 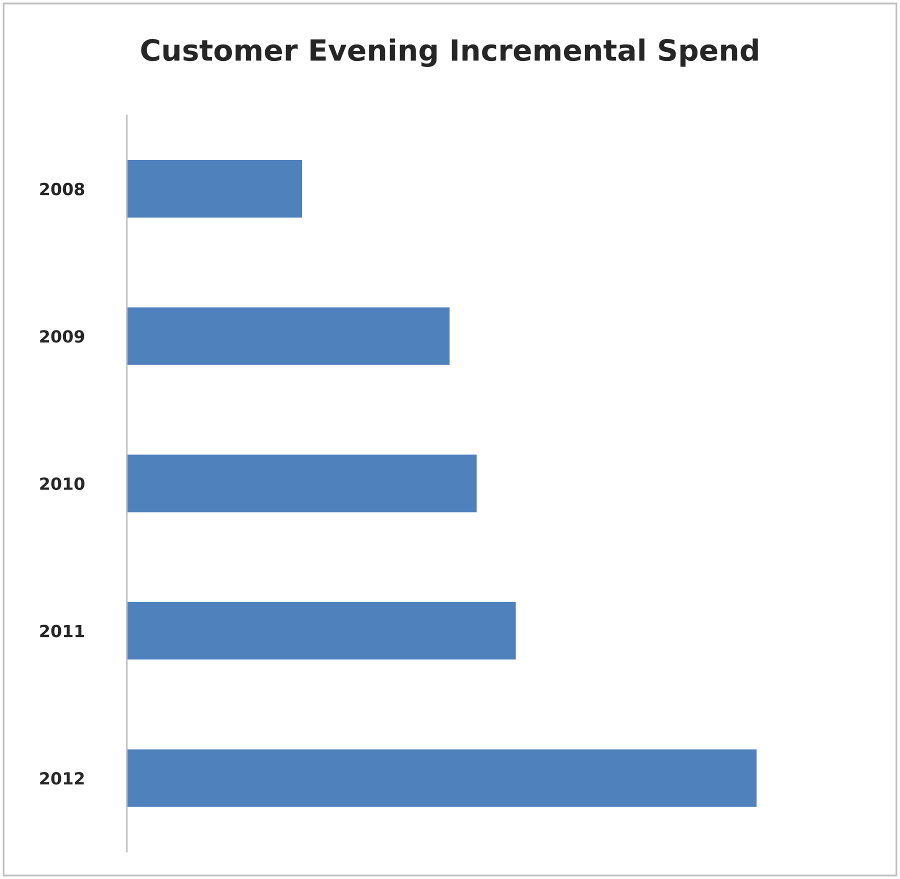 What do you see at coordinates (62, 336) in the screenshot?
I see `y-tick-label: 2009` at bounding box center [62, 336].